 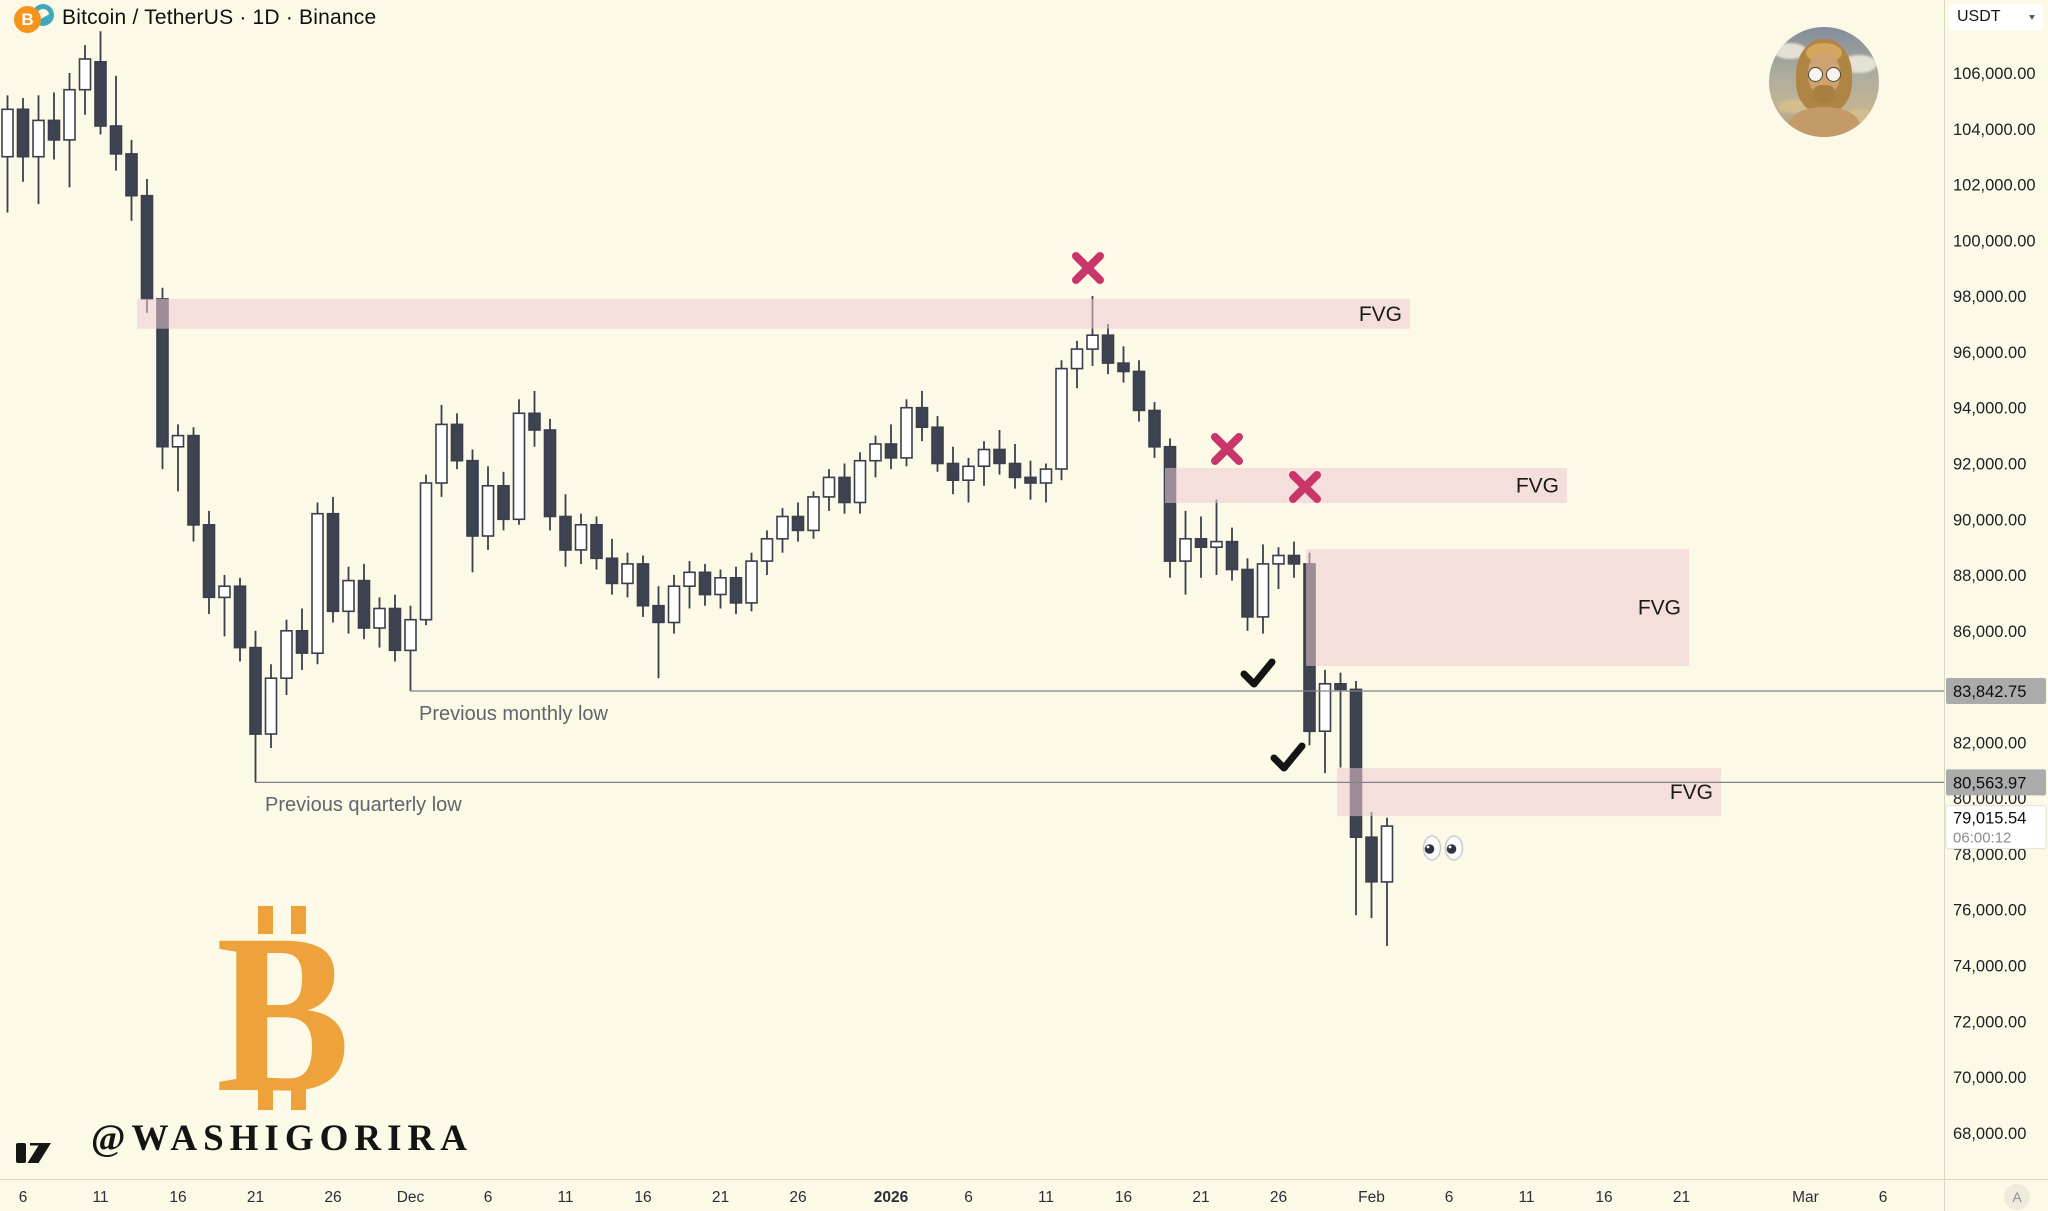 What do you see at coordinates (1996, 17) in the screenshot?
I see `currency-selector: USDT ▾` at bounding box center [1996, 17].